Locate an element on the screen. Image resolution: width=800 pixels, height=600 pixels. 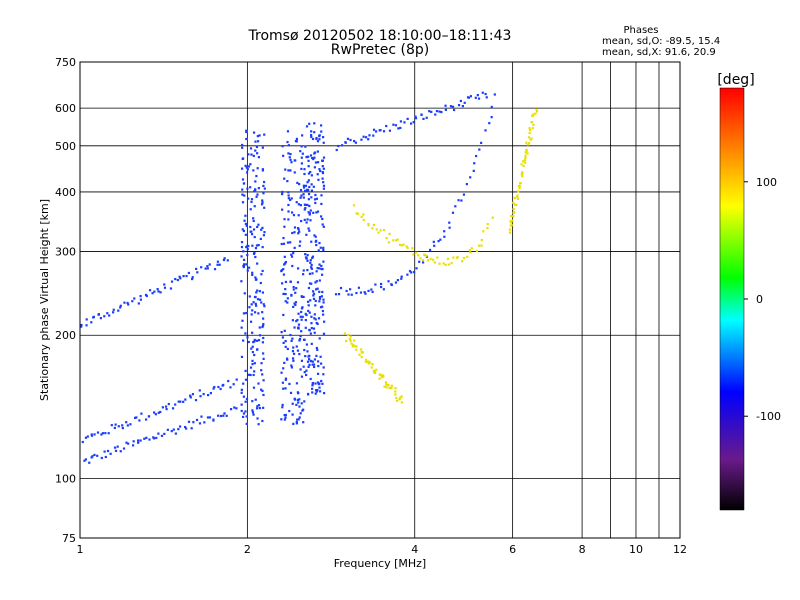
y-tick-label: 75 is located at coordinates (69, 538).